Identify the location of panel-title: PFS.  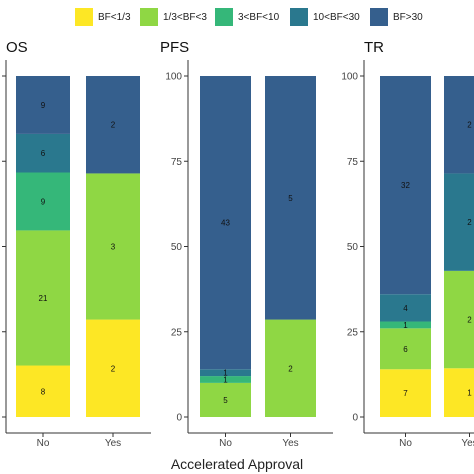
(174, 47).